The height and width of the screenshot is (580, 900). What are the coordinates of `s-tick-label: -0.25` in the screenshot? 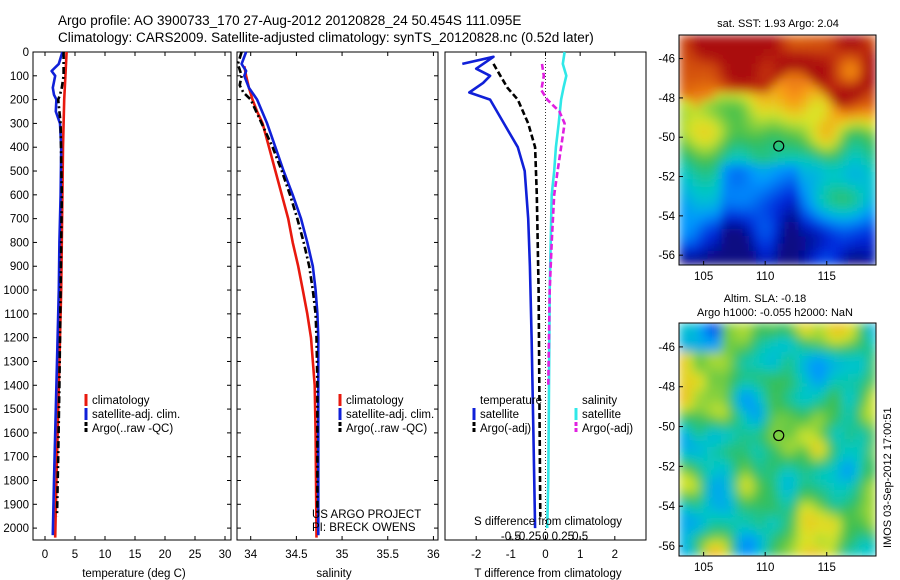 It's located at (528, 537).